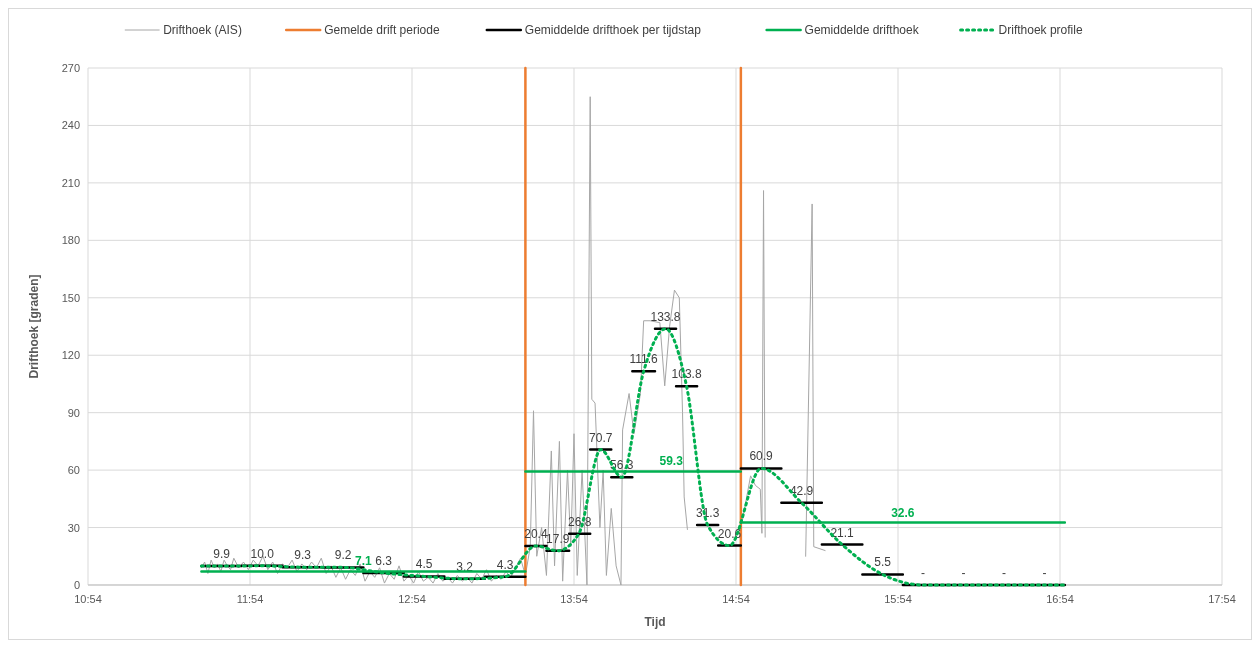 Image resolution: width=1260 pixels, height=648 pixels. I want to click on data-label: 31.3, so click(707, 513).